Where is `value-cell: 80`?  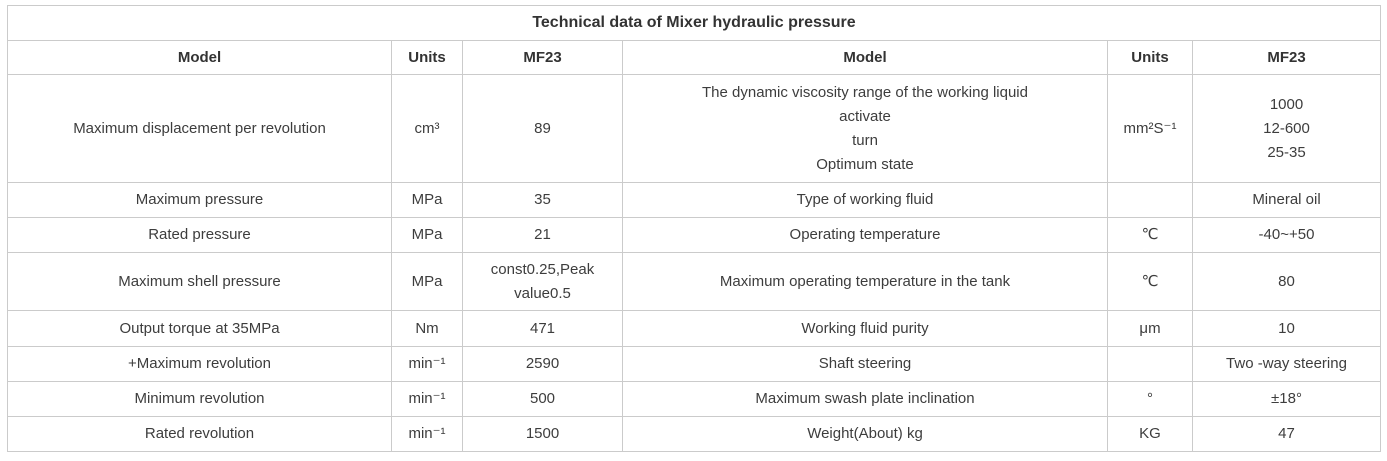 value-cell: 80 is located at coordinates (1286, 281).